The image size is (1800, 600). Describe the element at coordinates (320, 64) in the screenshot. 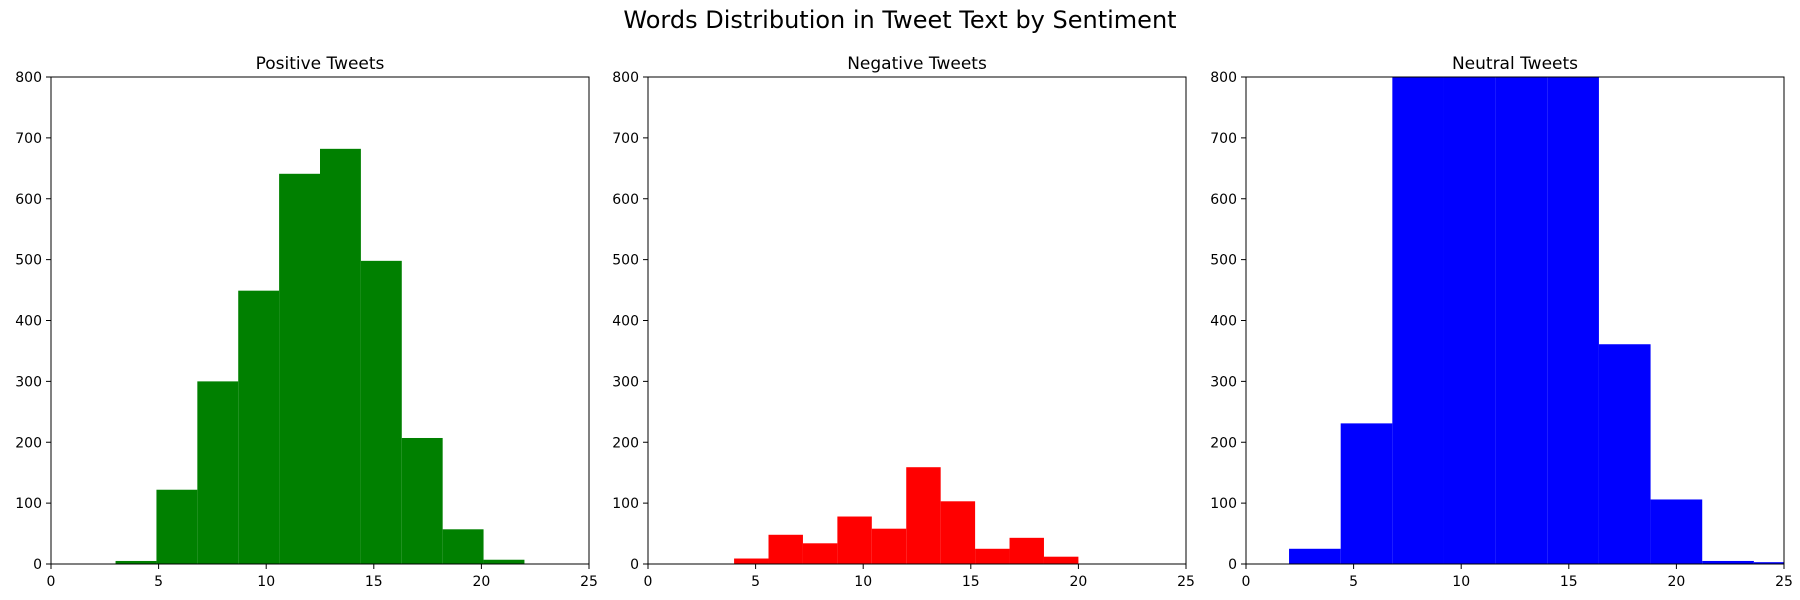

I see `subplot-title: Positive Tweets` at that location.